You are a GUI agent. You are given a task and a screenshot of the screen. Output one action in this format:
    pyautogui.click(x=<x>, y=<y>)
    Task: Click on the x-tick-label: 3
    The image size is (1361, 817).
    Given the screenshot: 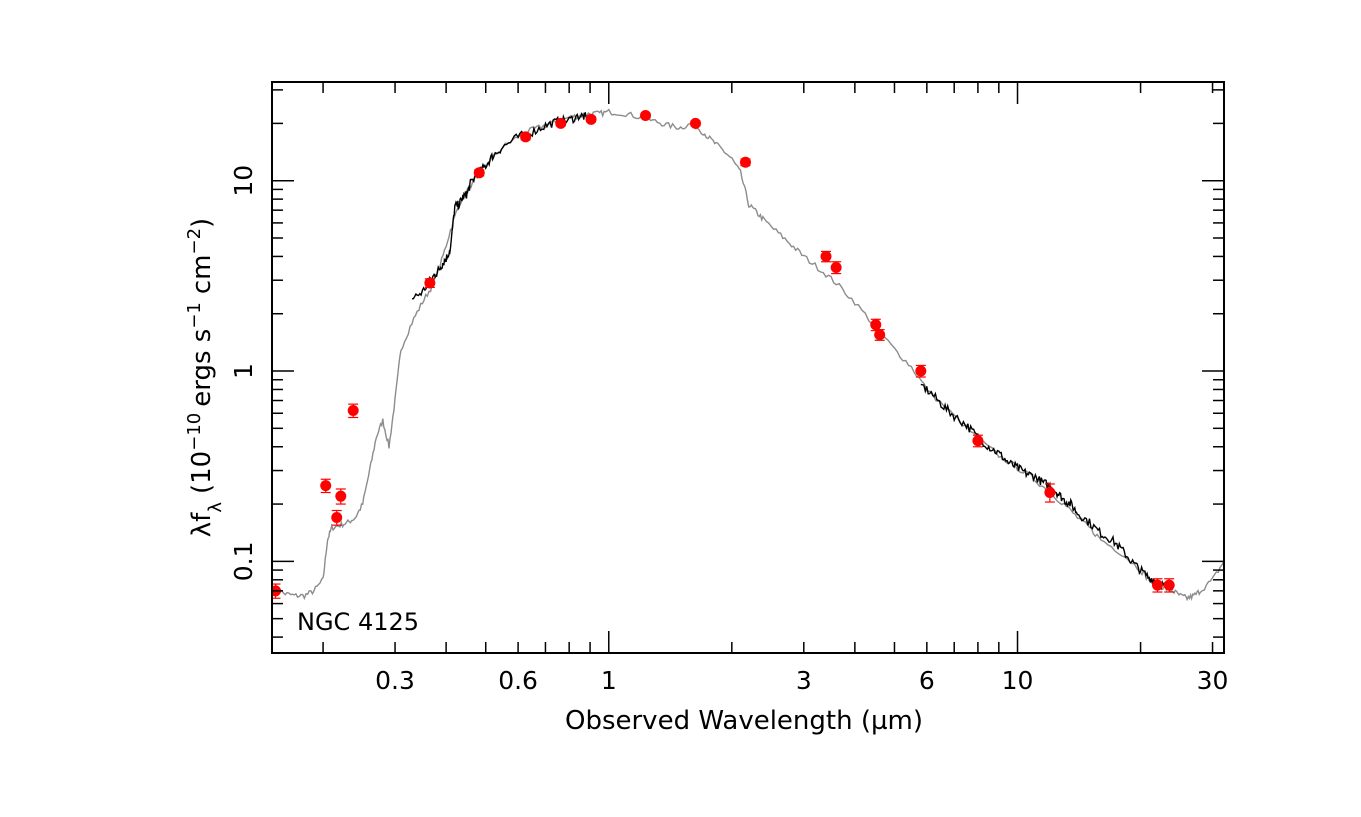 What is the action you would take?
    pyautogui.click(x=804, y=680)
    